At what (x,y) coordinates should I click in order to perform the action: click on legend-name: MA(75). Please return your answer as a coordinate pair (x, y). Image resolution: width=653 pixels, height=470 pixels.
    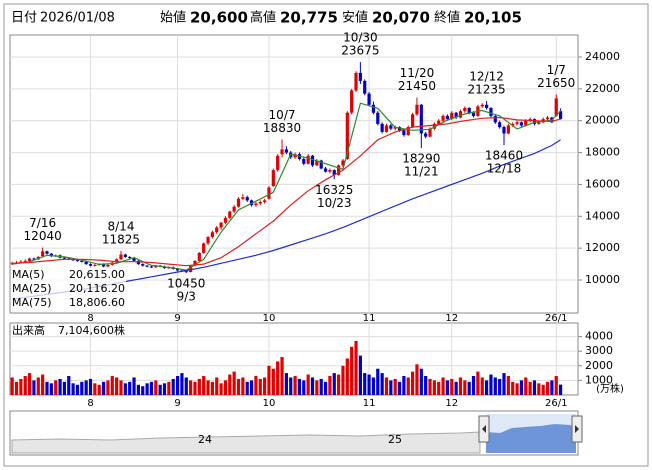
    Looking at the image, I should click on (32, 302).